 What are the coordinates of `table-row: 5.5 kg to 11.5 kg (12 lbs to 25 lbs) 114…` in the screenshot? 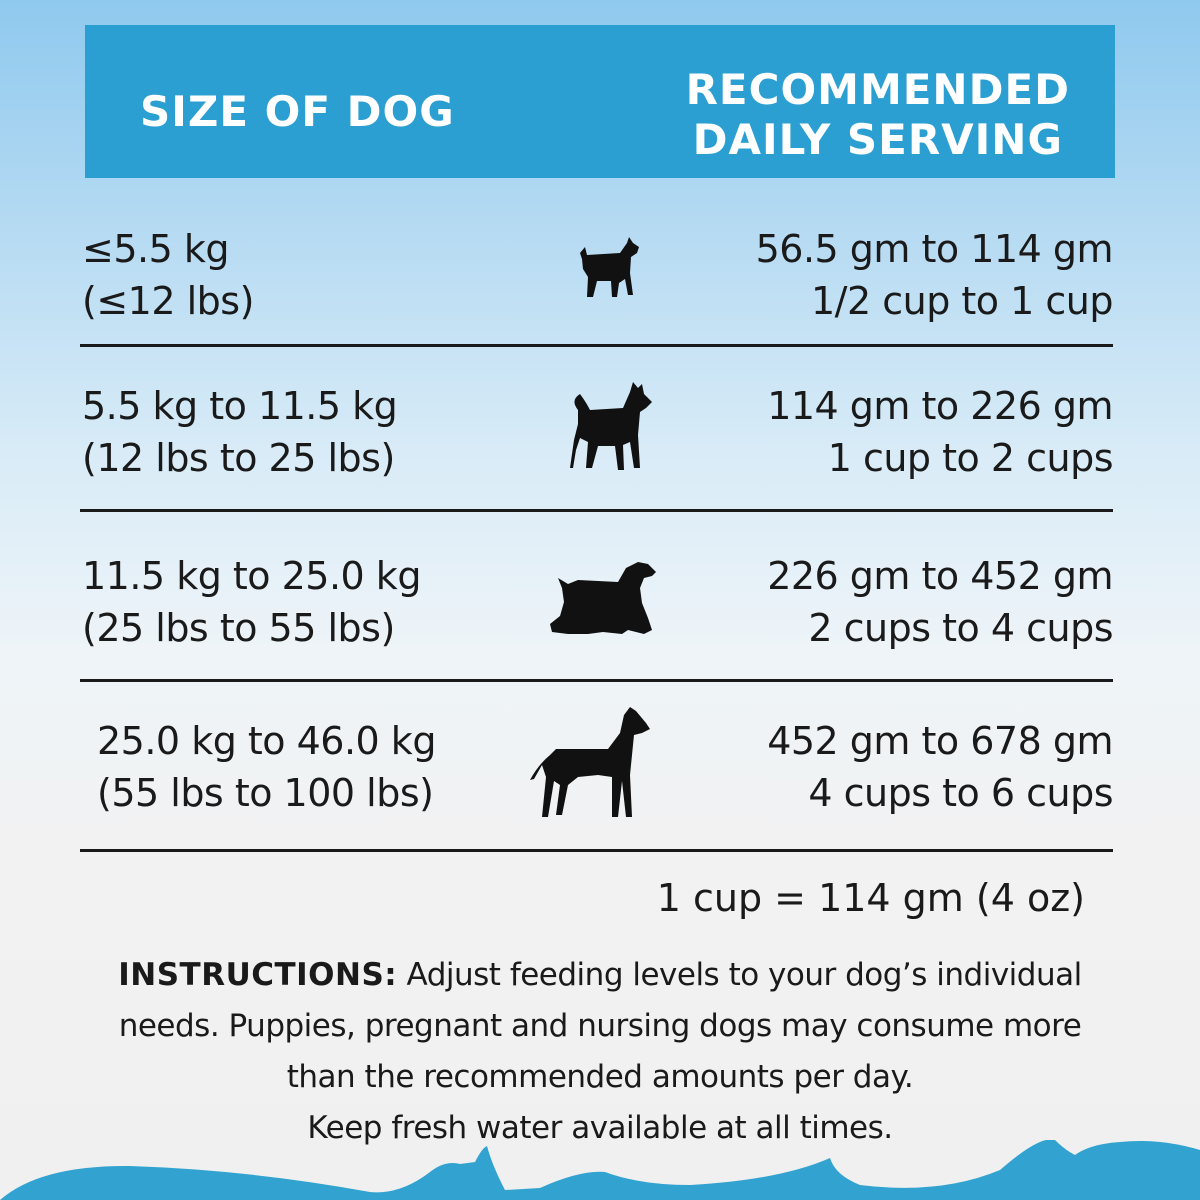 It's located at (596, 462).